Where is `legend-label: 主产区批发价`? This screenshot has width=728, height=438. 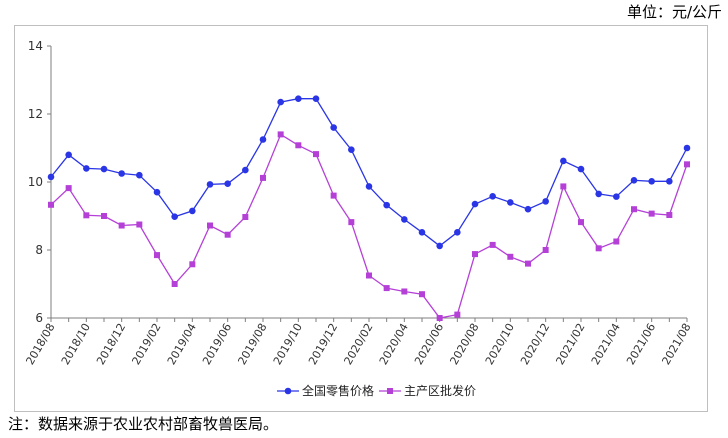 legend-label: 主产区批发价 is located at coordinates (440, 390).